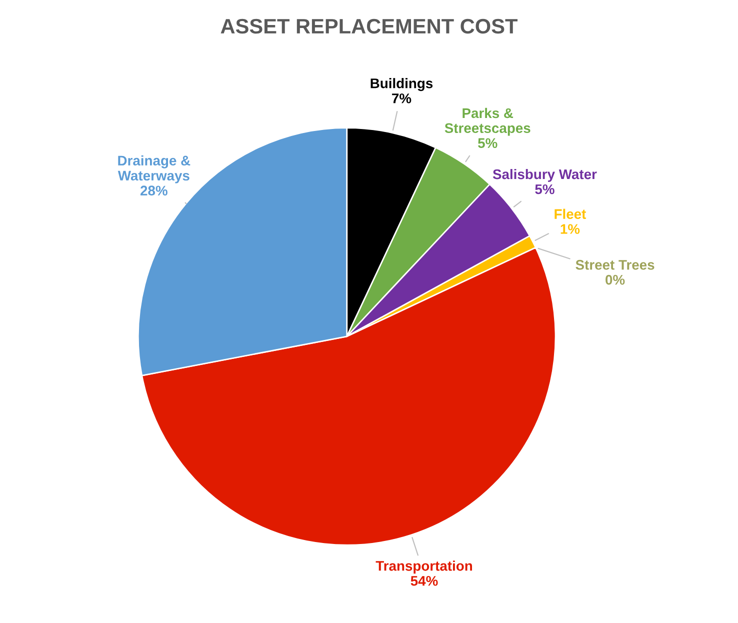  I want to click on data-label: 28%, so click(154, 191).